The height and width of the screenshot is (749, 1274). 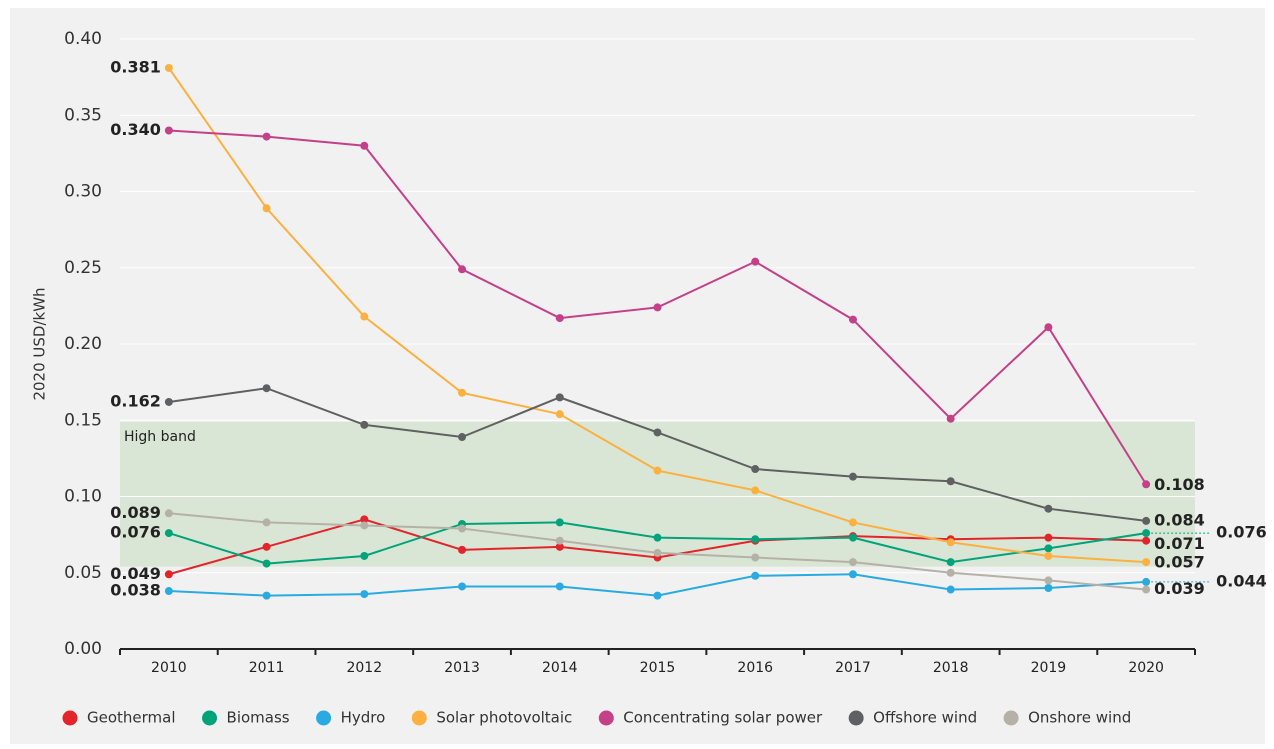 What do you see at coordinates (135, 129) in the screenshot?
I see `data-label: 0.340` at bounding box center [135, 129].